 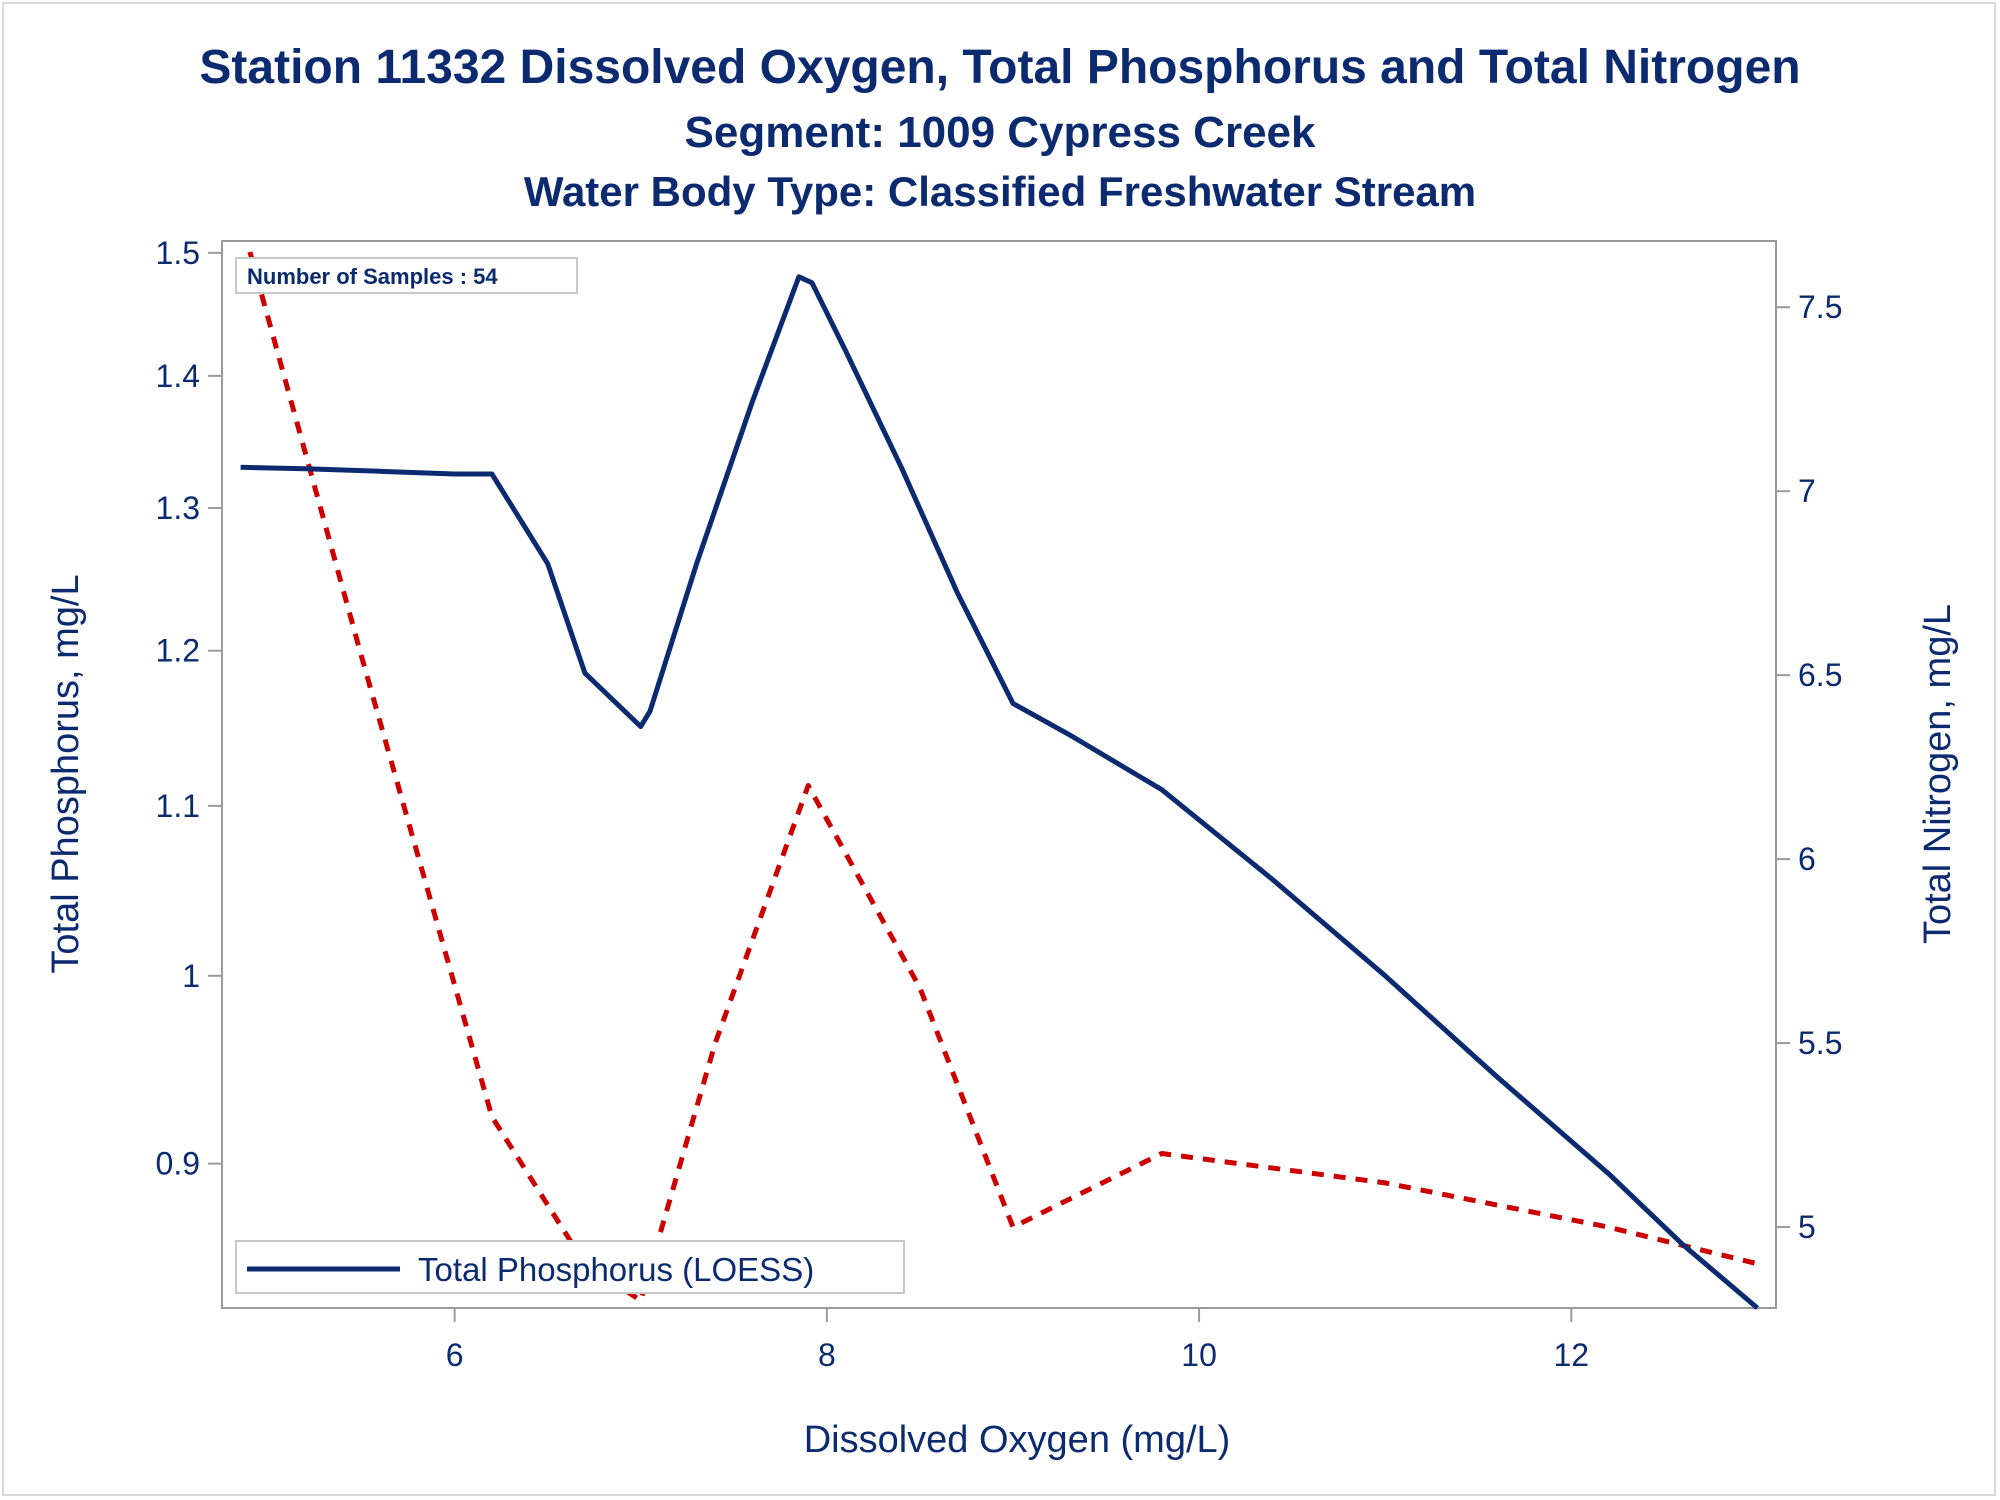 What do you see at coordinates (1000, 132) in the screenshot?
I see `chart-subtitle: Segment: 1009 Cypress Creek` at bounding box center [1000, 132].